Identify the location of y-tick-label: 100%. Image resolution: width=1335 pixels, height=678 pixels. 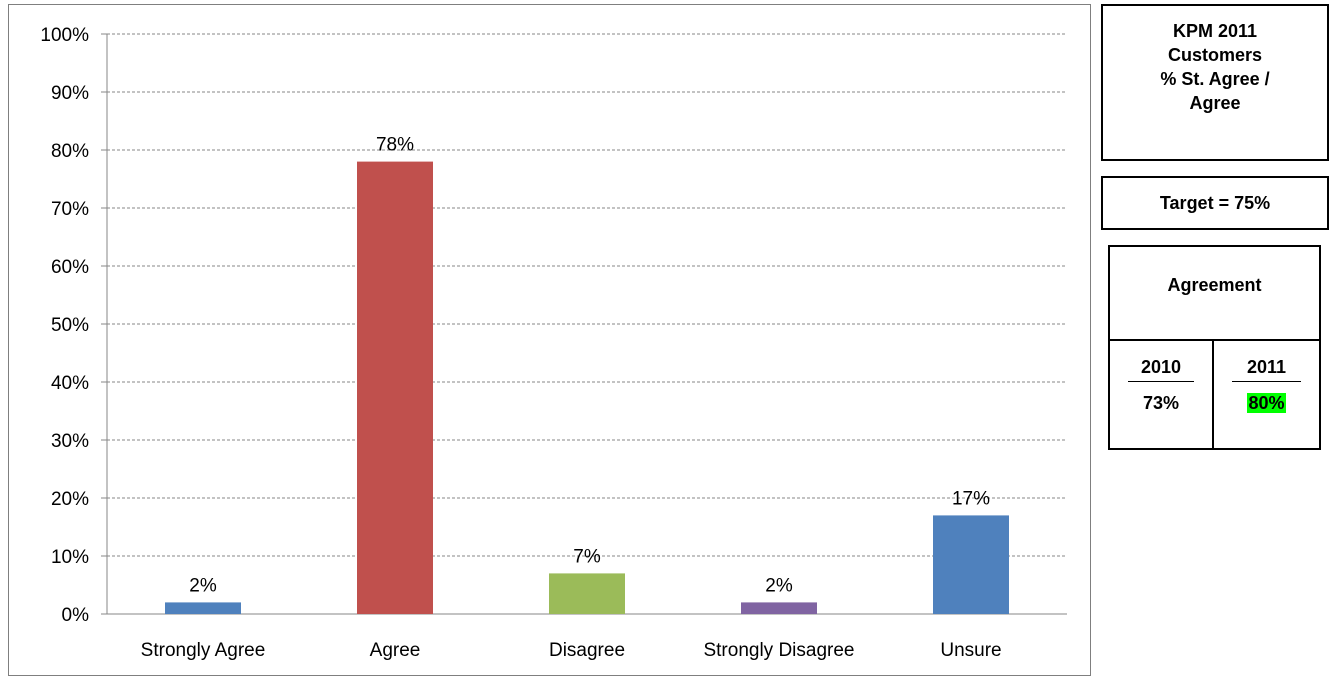
(64, 35).